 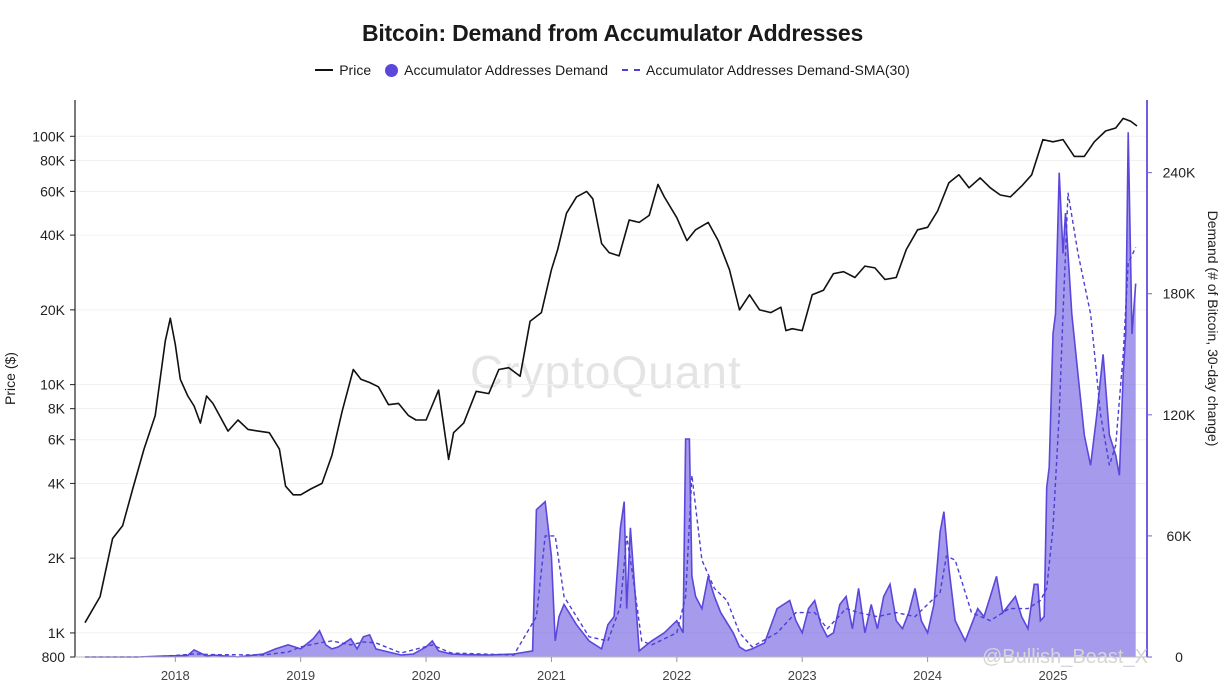 I want to click on legend-item-price: Price, so click(x=343, y=70).